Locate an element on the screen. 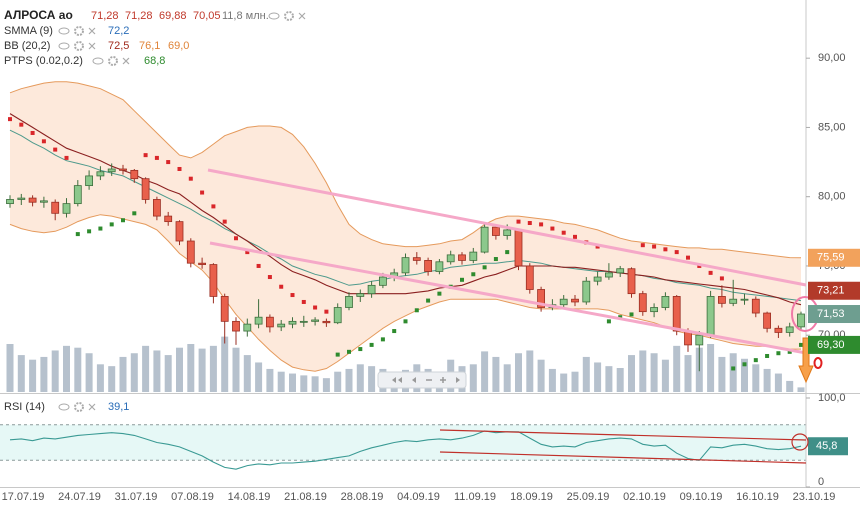  indicator-value: 72,2 is located at coordinates (118, 31).